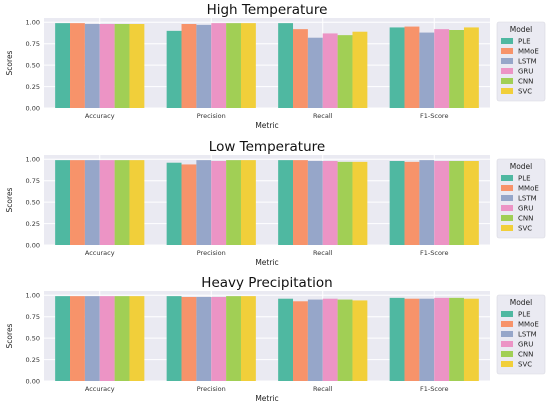  Describe the element at coordinates (360, 69) in the screenshot. I see `bar-svc-recall` at that location.